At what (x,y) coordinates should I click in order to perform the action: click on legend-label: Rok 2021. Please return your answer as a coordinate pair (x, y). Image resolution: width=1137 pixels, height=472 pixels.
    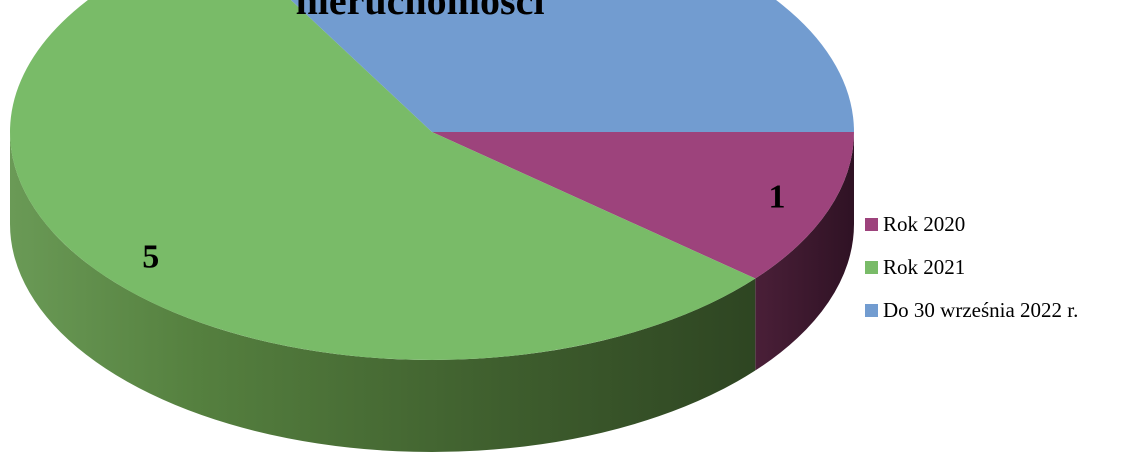
    Looking at the image, I should click on (924, 266).